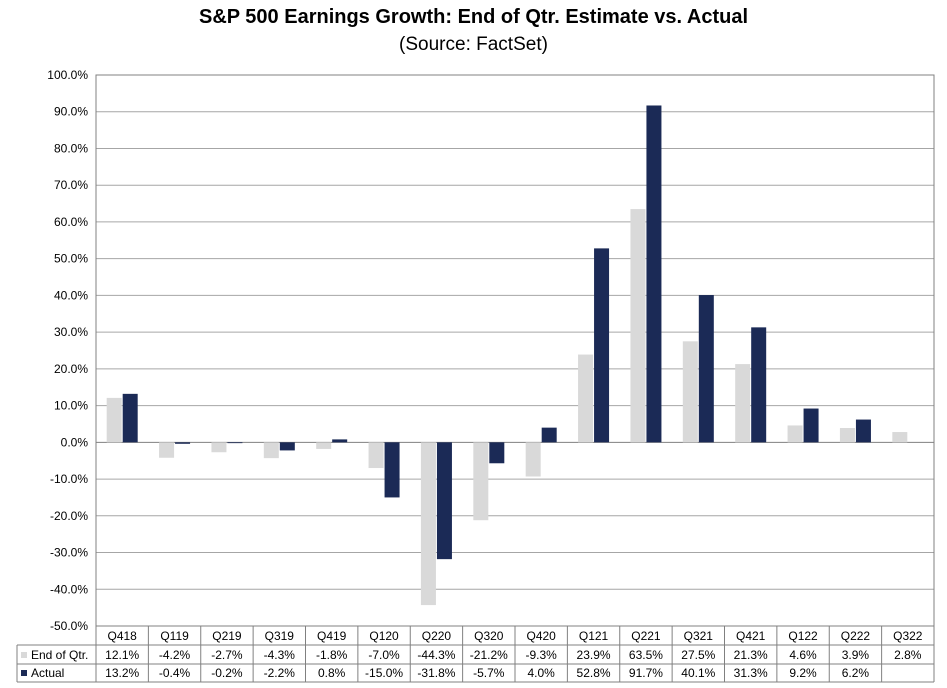 This screenshot has width=947, height=688. What do you see at coordinates (481, 481) in the screenshot?
I see `bar-estimate-q320` at bounding box center [481, 481].